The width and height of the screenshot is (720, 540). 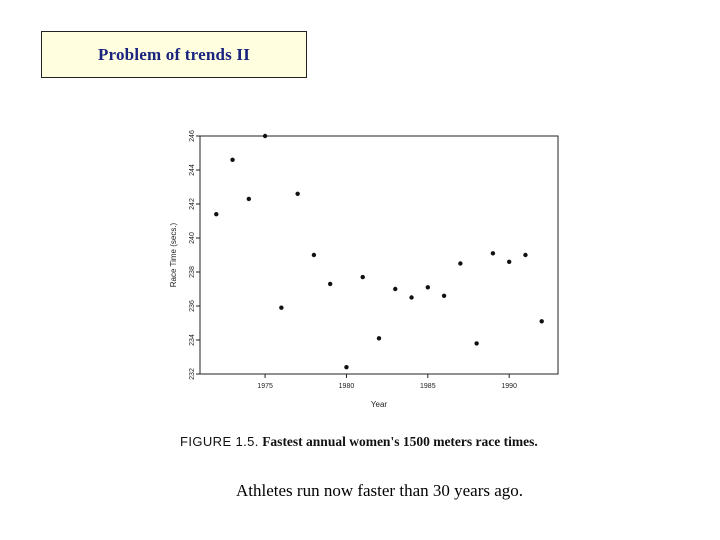 What do you see at coordinates (194, 255) in the screenshot?
I see `y-axis: 232 234 236 238 240 242 244 246` at bounding box center [194, 255].